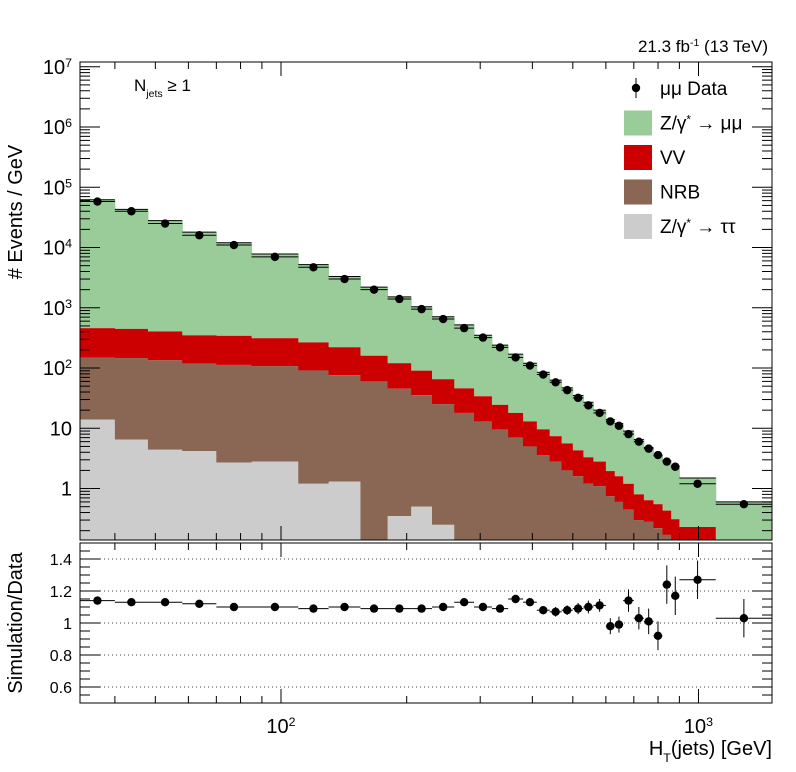 The image size is (796, 772). What do you see at coordinates (57, 67) in the screenshot?
I see `y-tick-label: 10⁷` at bounding box center [57, 67].